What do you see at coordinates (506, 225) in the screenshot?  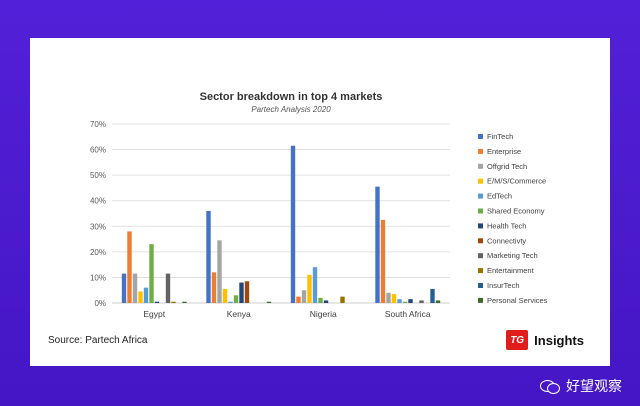 I see `legend-entry: Health Tech` at bounding box center [506, 225].